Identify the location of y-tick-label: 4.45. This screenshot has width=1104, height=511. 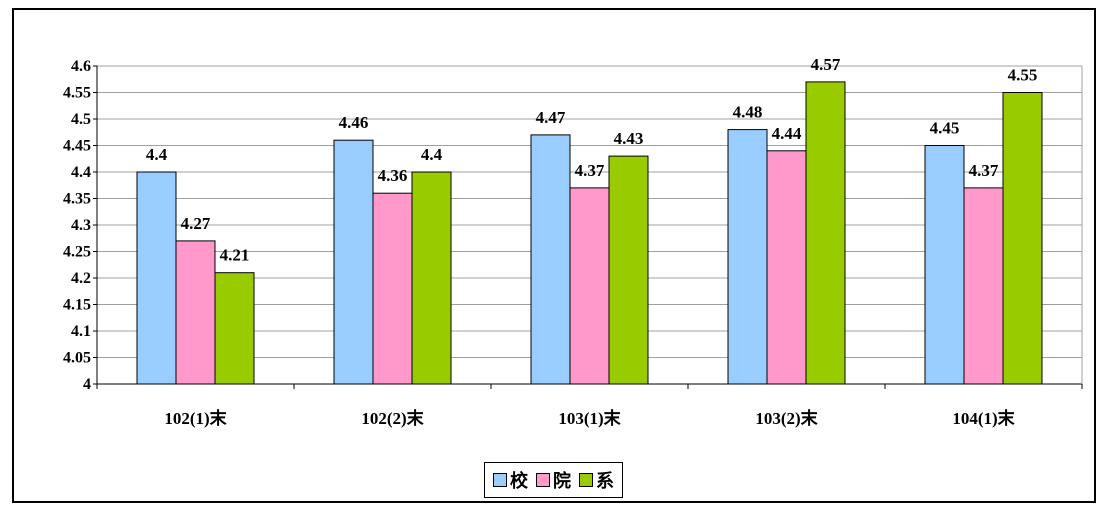
(77, 146).